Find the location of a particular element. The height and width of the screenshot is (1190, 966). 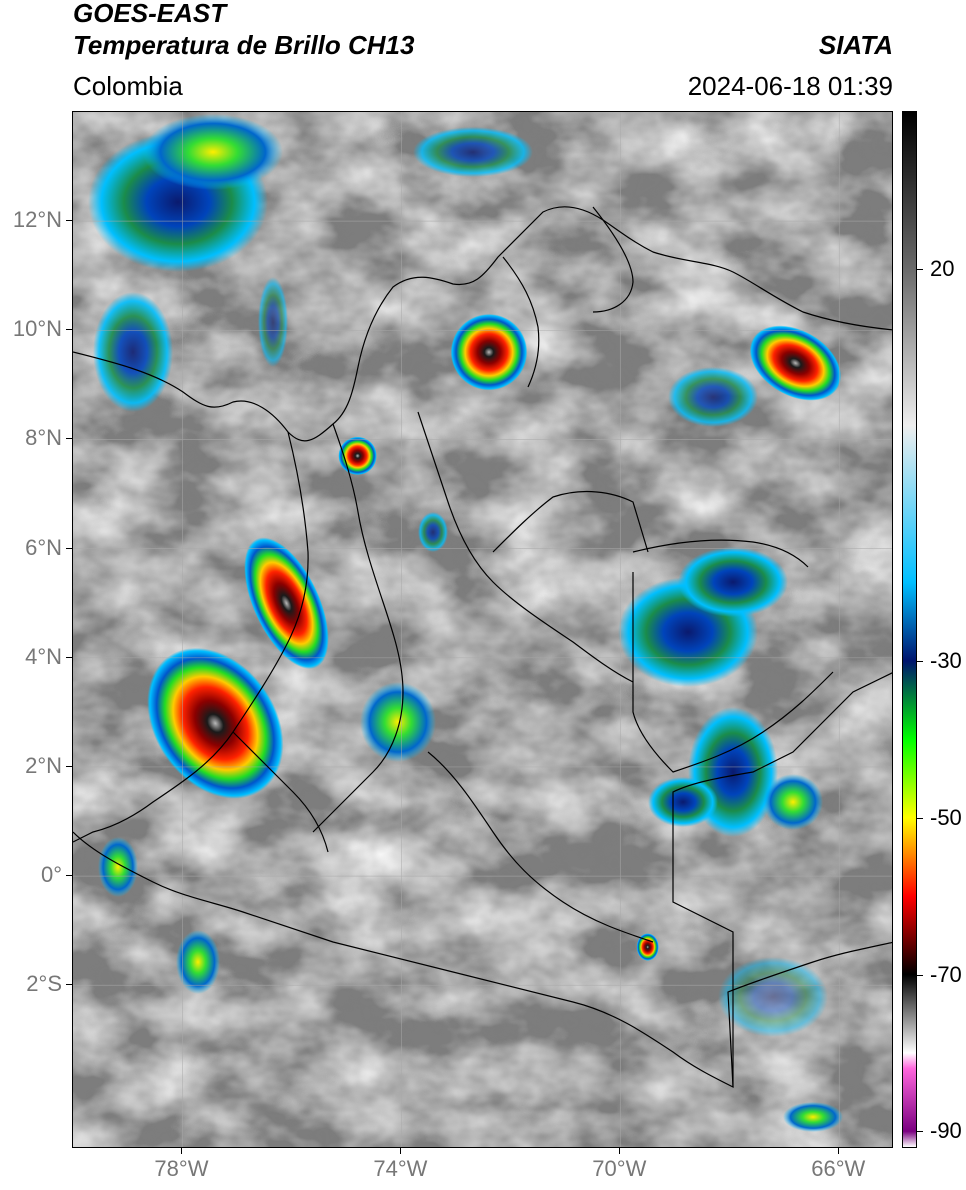

organization-label: SIATA is located at coordinates (855, 45).